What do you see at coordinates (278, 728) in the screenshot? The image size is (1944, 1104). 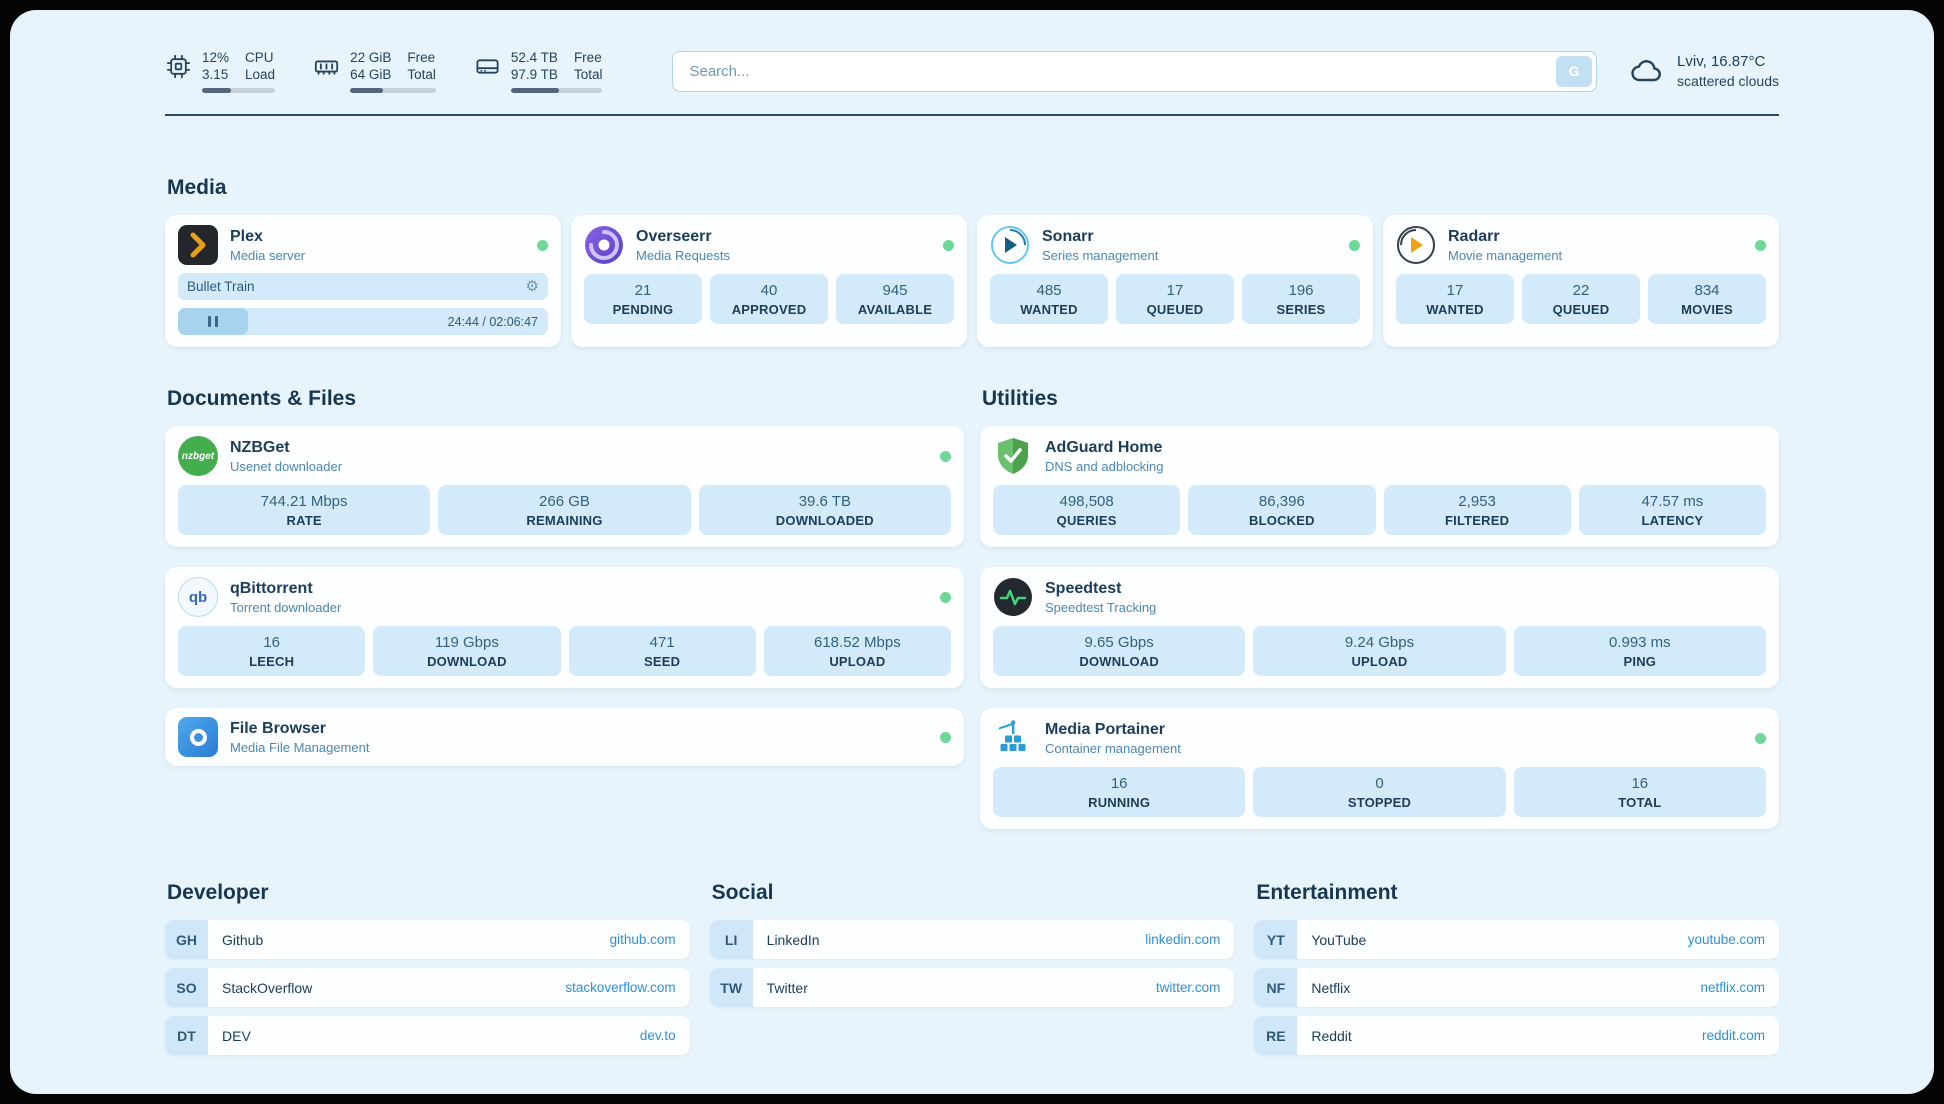 I see `app-name: File Browser` at bounding box center [278, 728].